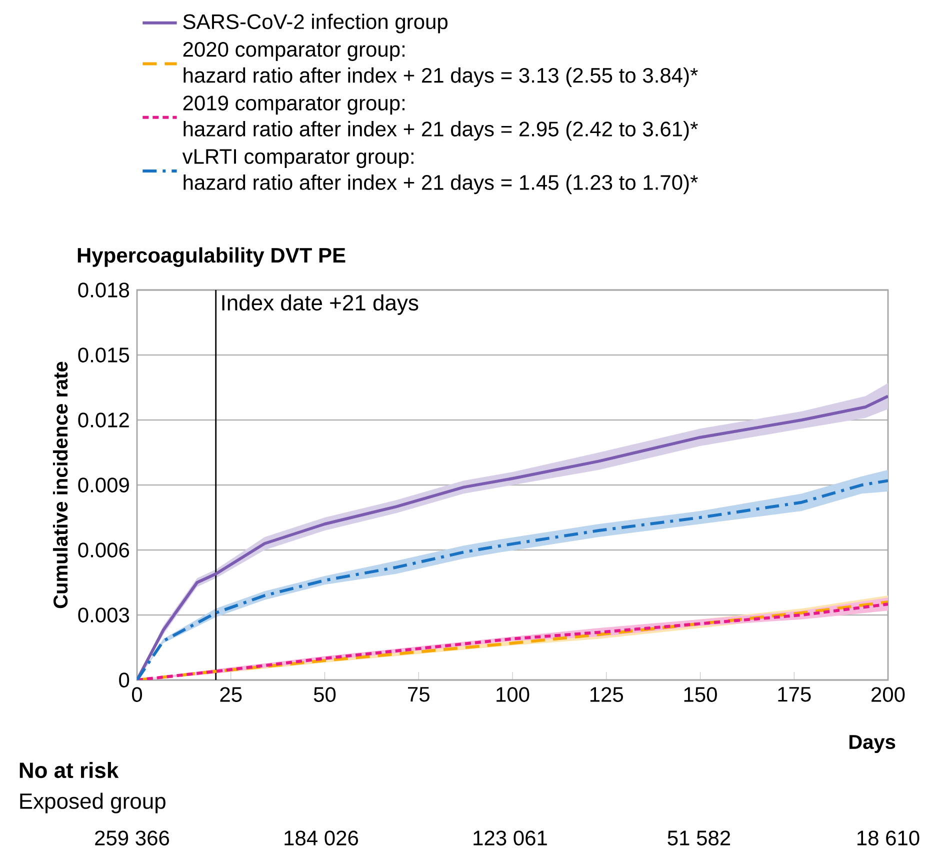  Describe the element at coordinates (607, 694) in the screenshot. I see `x-tick-label: 125` at that location.